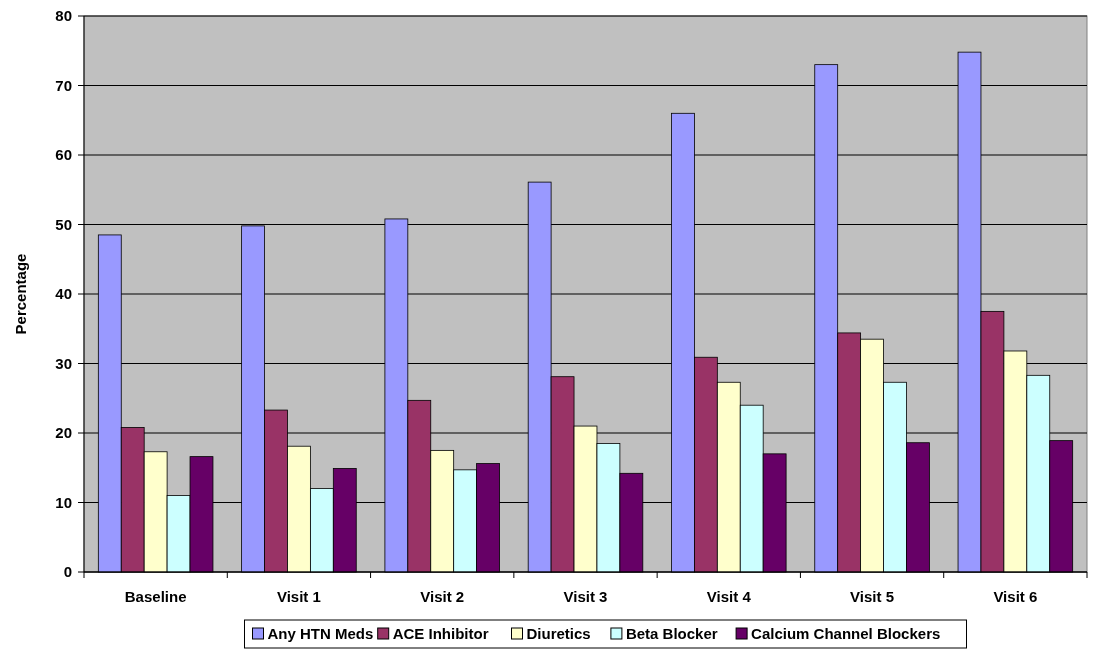  What do you see at coordinates (320, 634) in the screenshot?
I see `legend-label: Any HTN Meds` at bounding box center [320, 634].